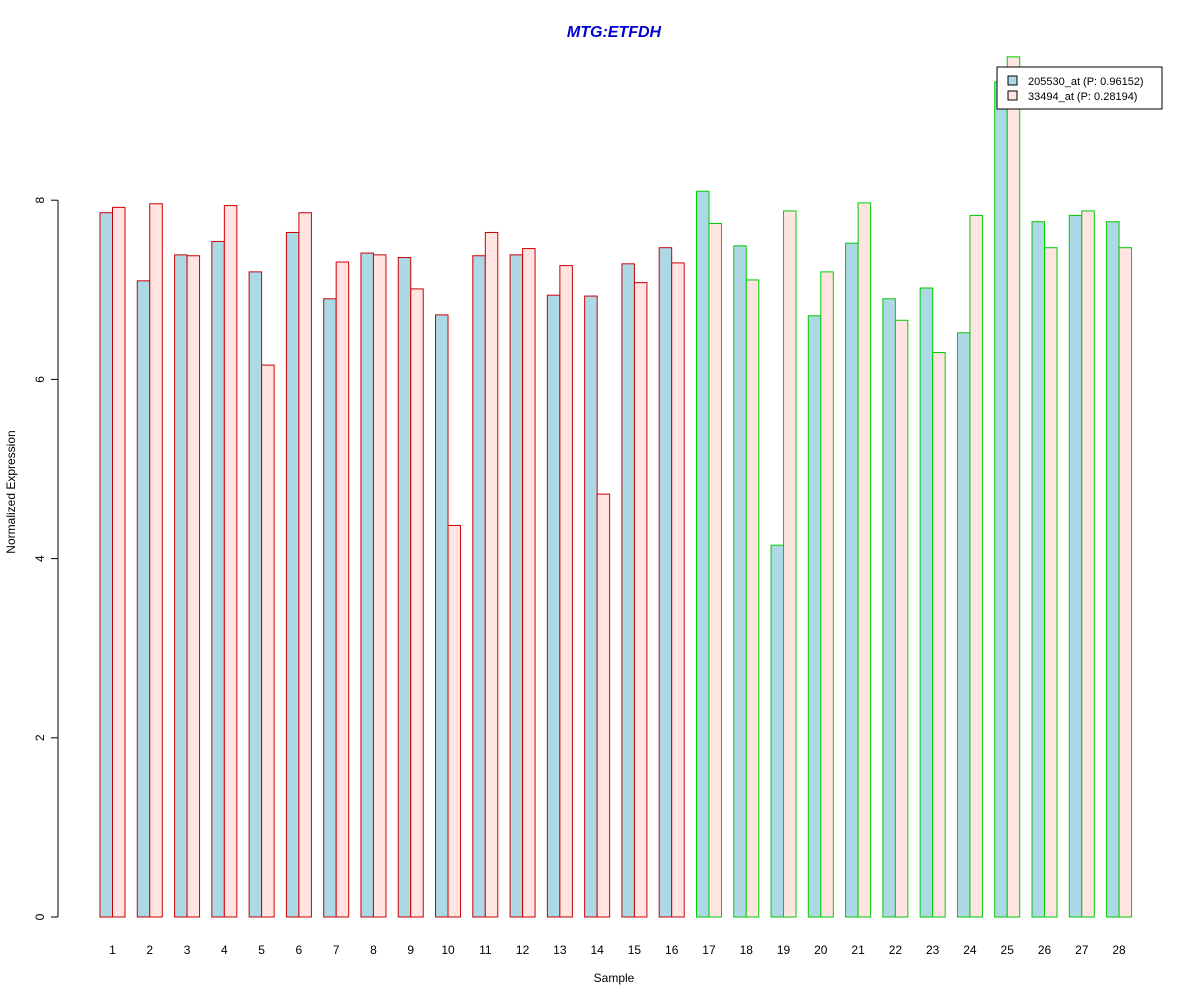 The image size is (1200, 1000). I want to click on x-tick-label: 25, so click(1008, 950).